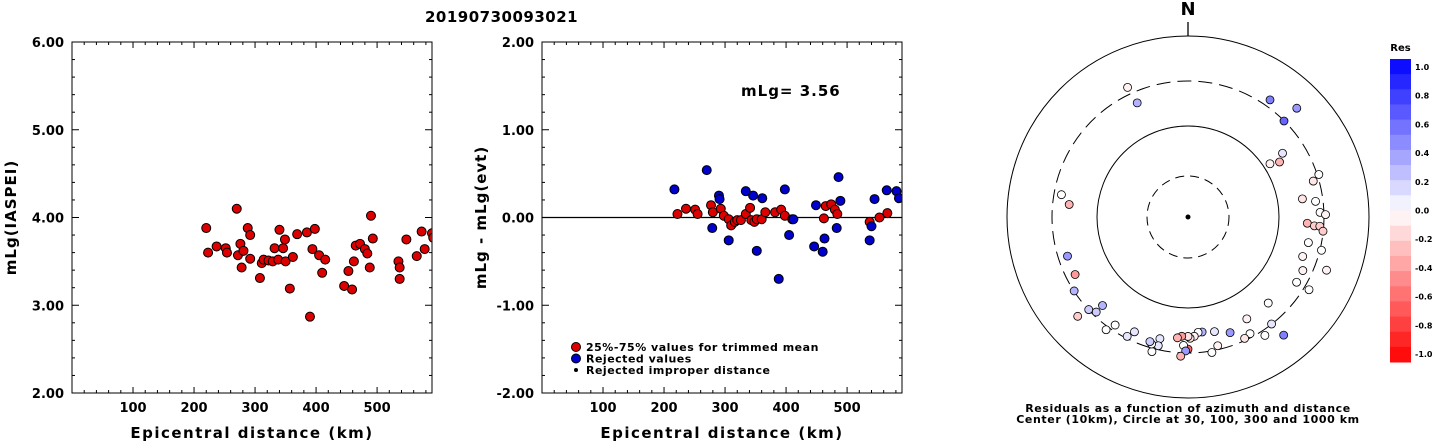 The height and width of the screenshot is (441, 1437). I want to click on legend-label: Rejected improper distance, so click(678, 370).